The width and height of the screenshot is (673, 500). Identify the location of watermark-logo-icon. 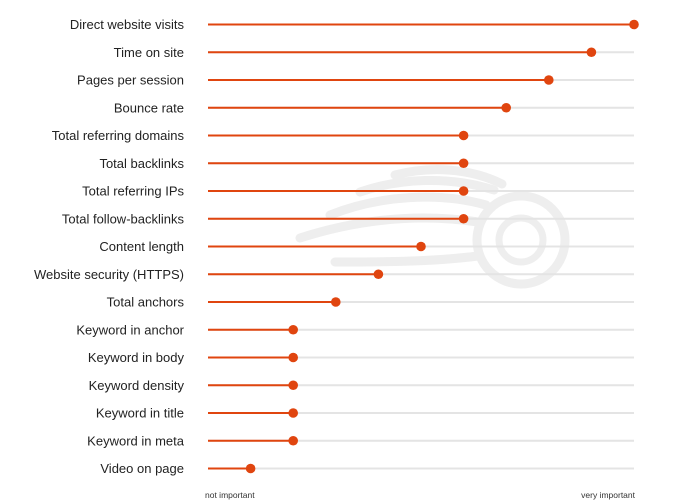
(432, 227).